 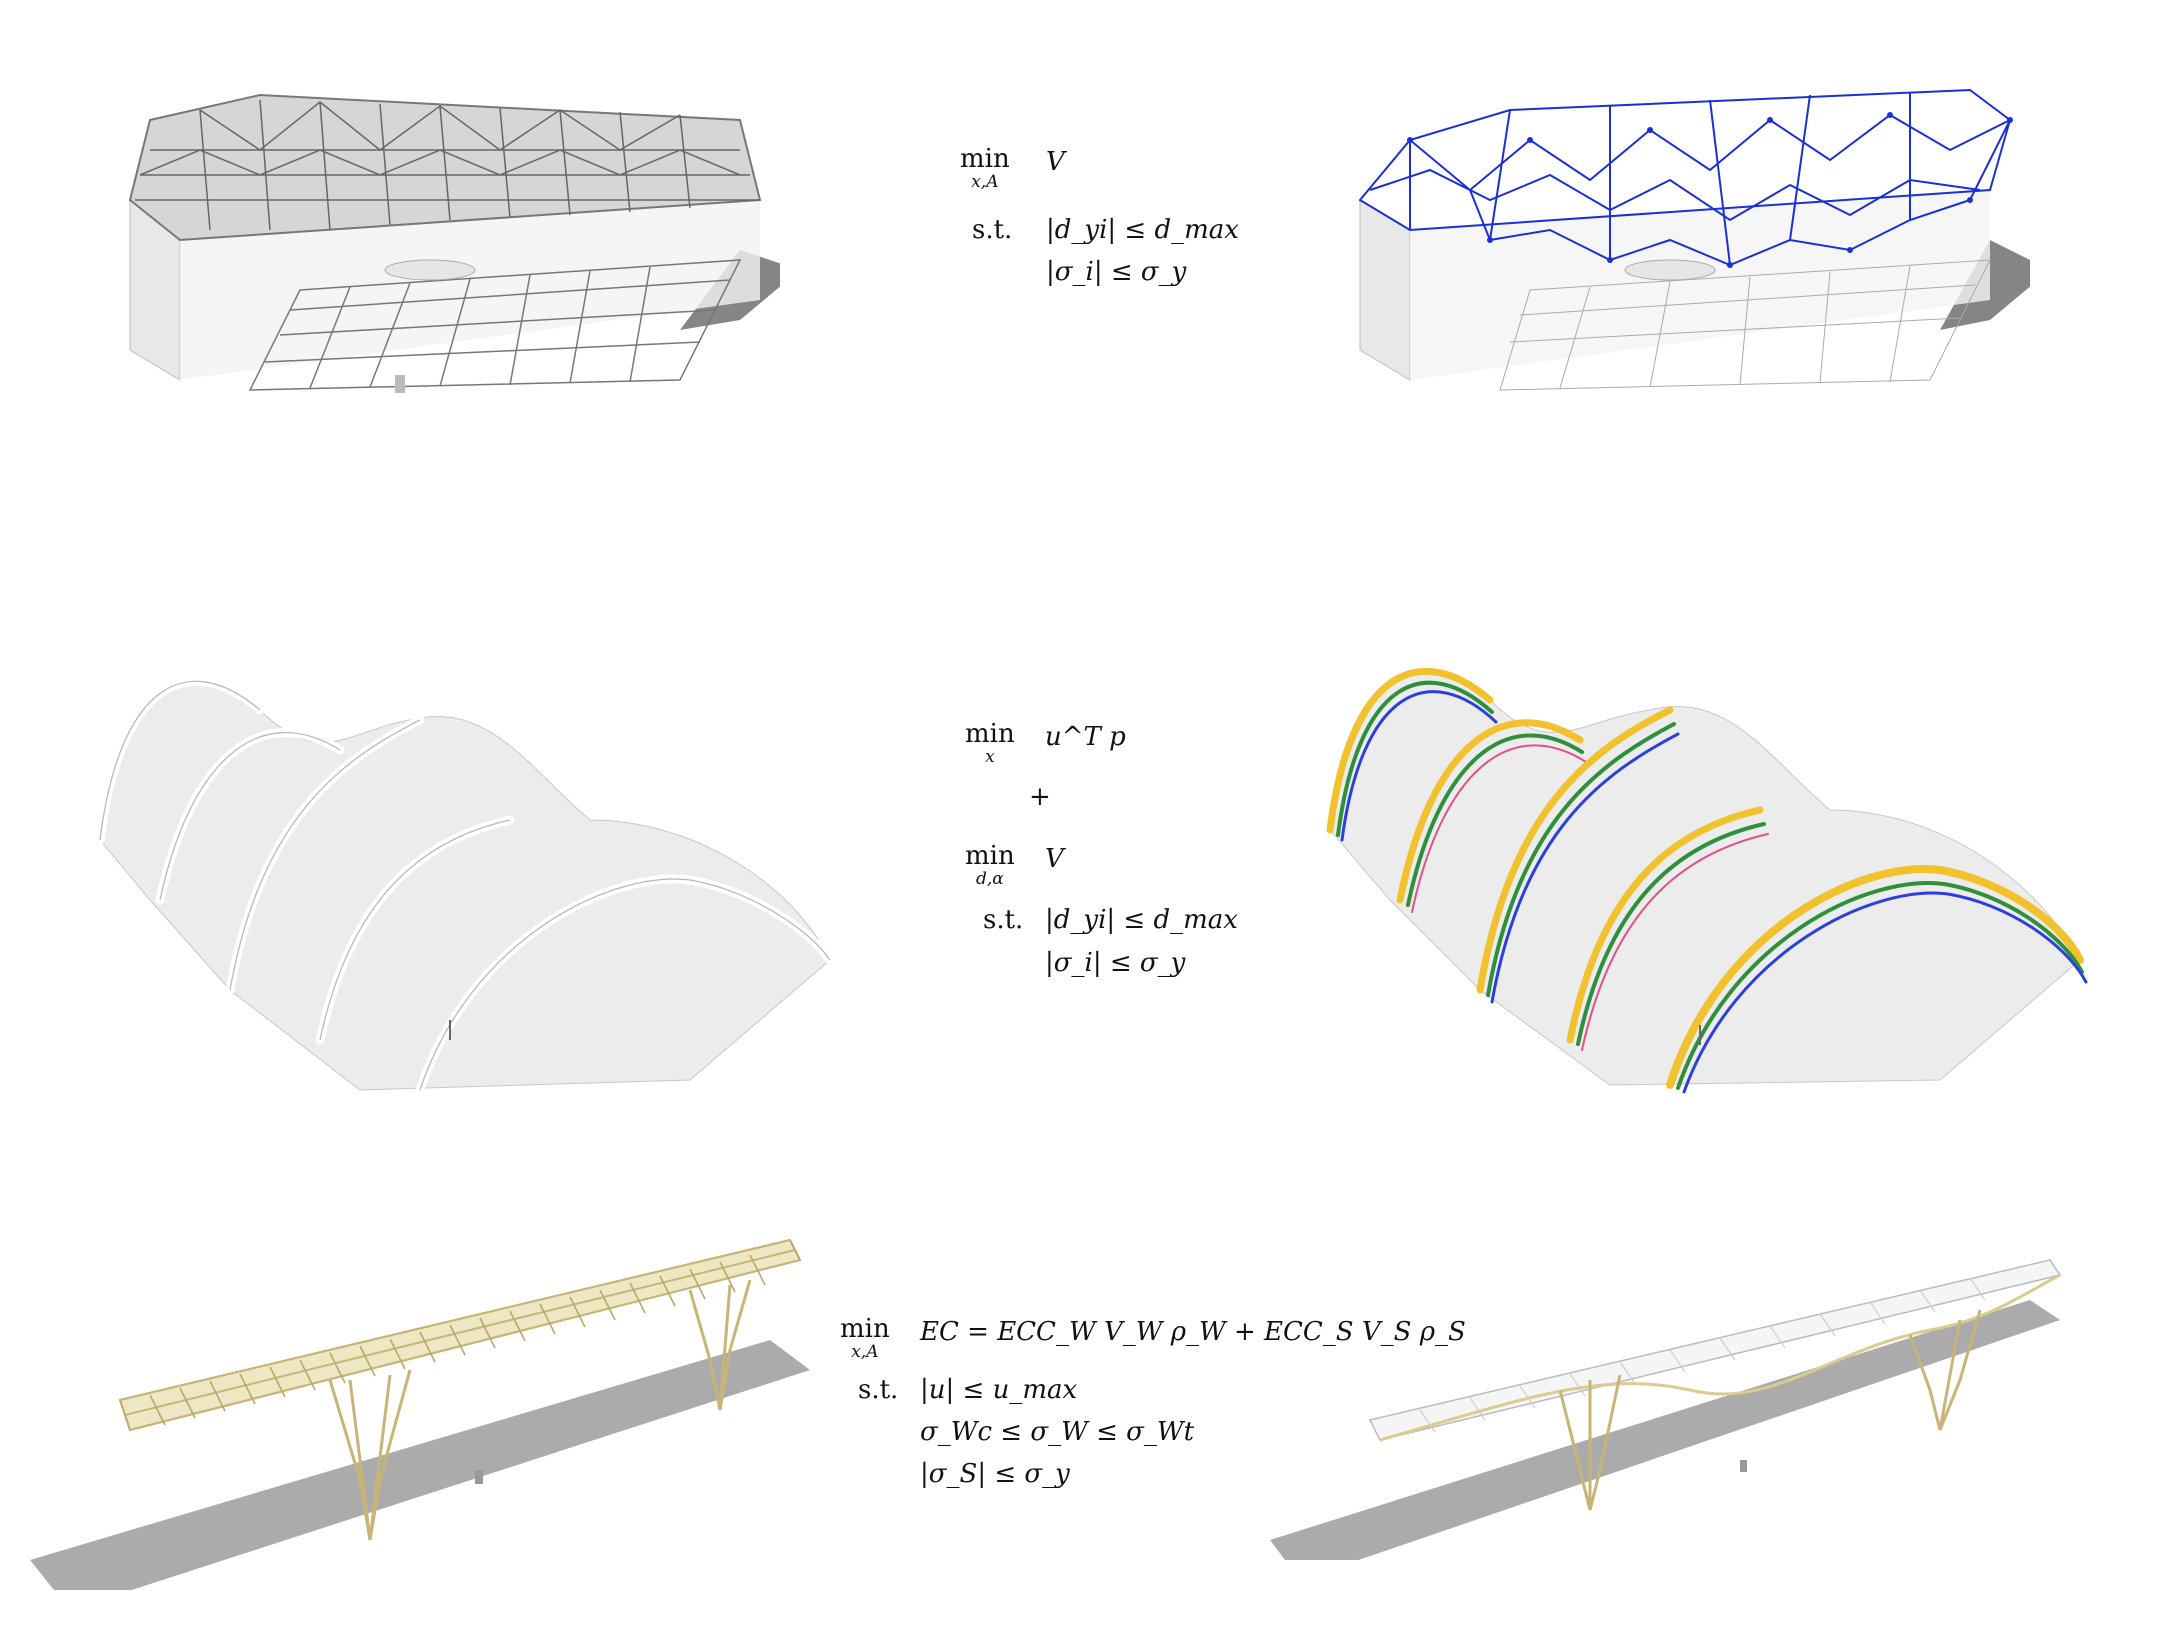 I want to click on constraint-expression: σ_Wc ≤ σ_W ≤ σ_Wt, so click(x=1057, y=1432).